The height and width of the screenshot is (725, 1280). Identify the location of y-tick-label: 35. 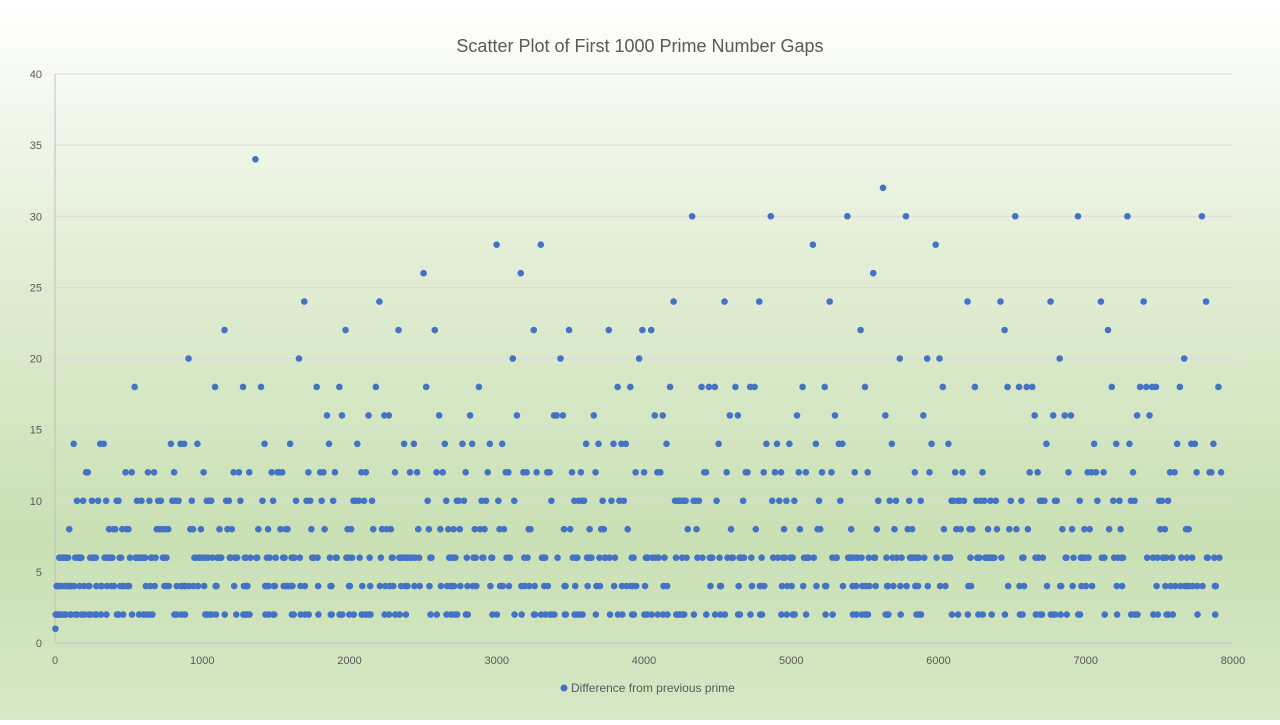
(36, 146).